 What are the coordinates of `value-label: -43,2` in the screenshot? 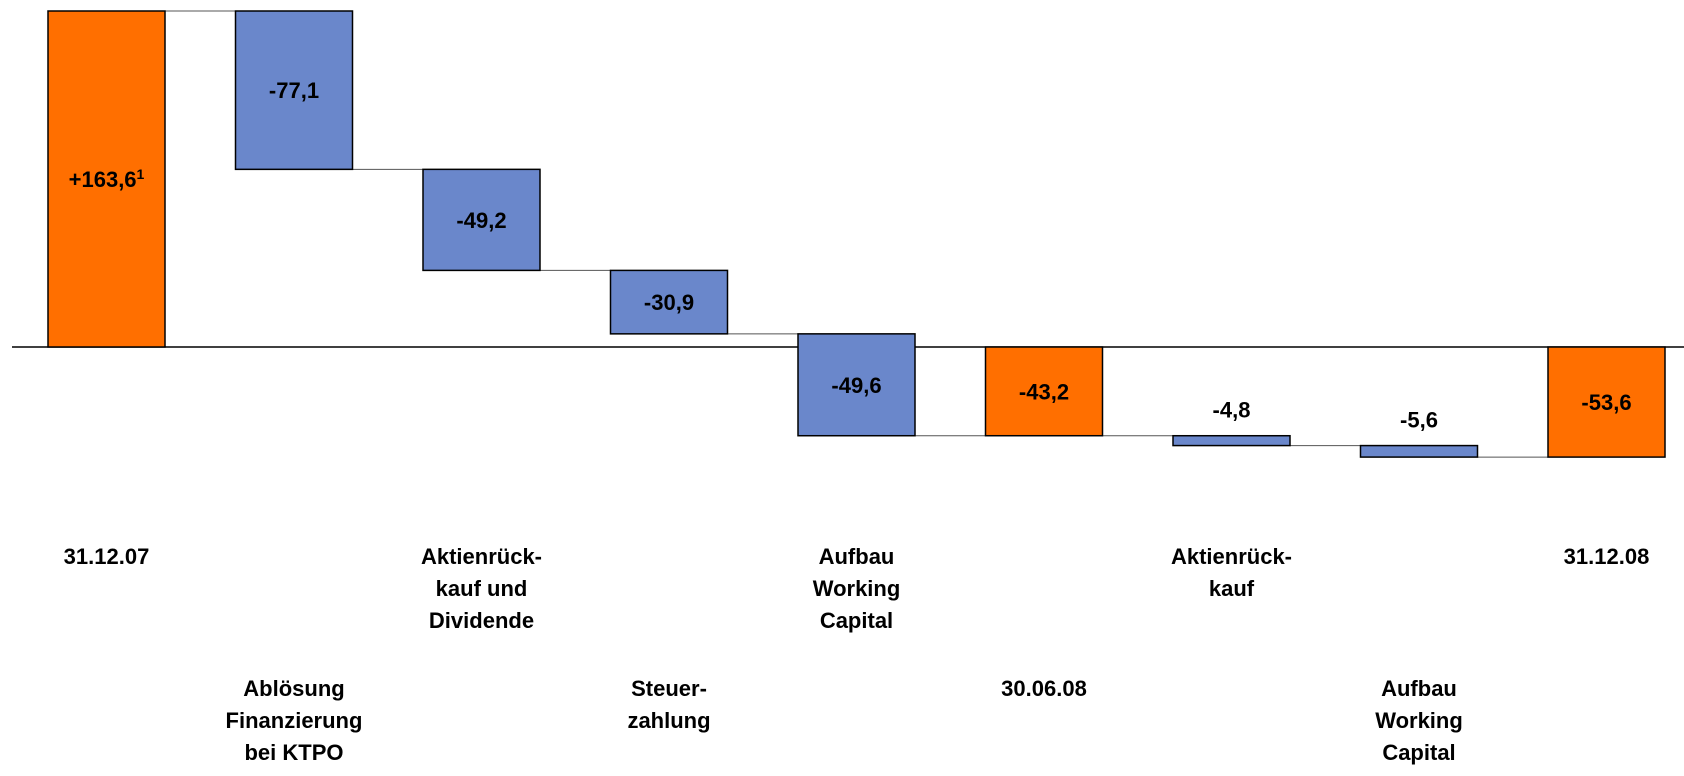 It's located at (1044, 391).